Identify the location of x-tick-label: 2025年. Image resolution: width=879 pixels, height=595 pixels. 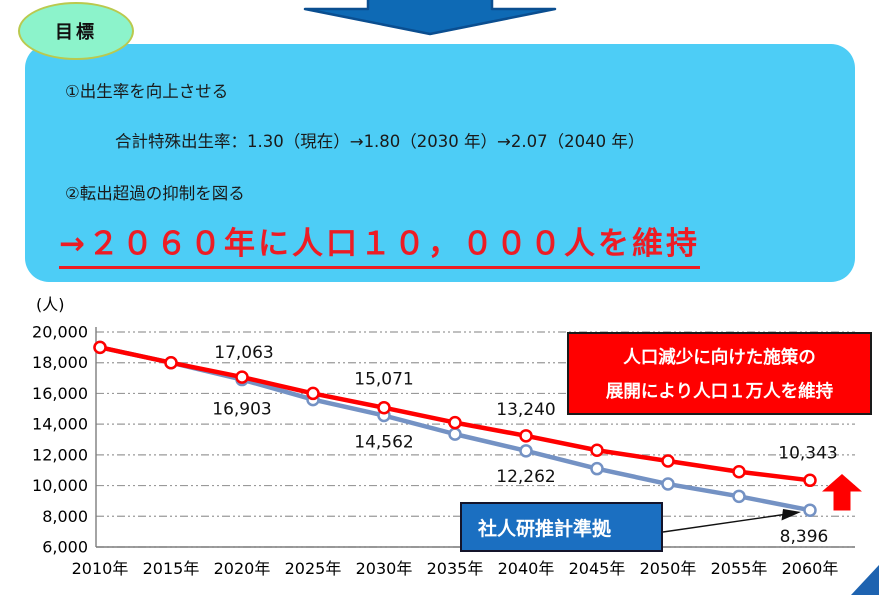
(313, 568).